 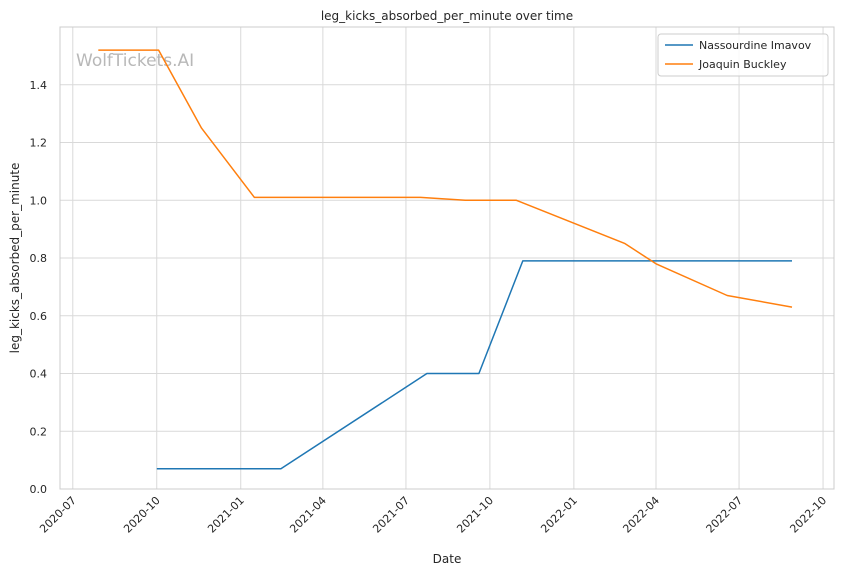 I want to click on y-tick-label: 0.8, so click(x=39, y=258).